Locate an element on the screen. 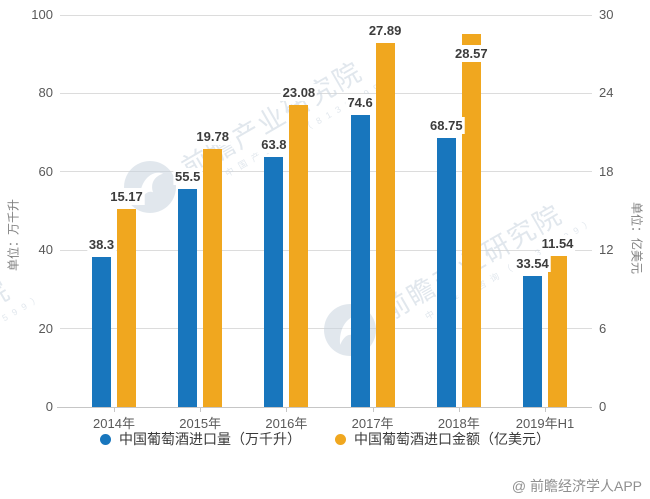 The width and height of the screenshot is (650, 499). watermark-brand-text: 前瞻产业研究院 is located at coordinates (8, 338).